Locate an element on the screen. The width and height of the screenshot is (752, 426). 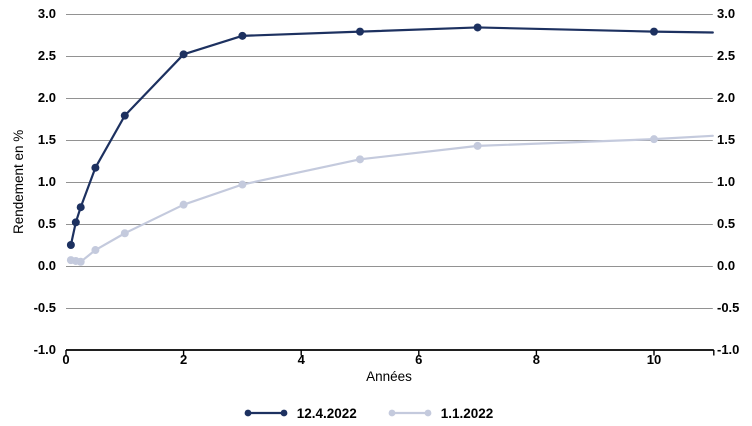
legend-label: 12.4.2022 is located at coordinates (326, 413).